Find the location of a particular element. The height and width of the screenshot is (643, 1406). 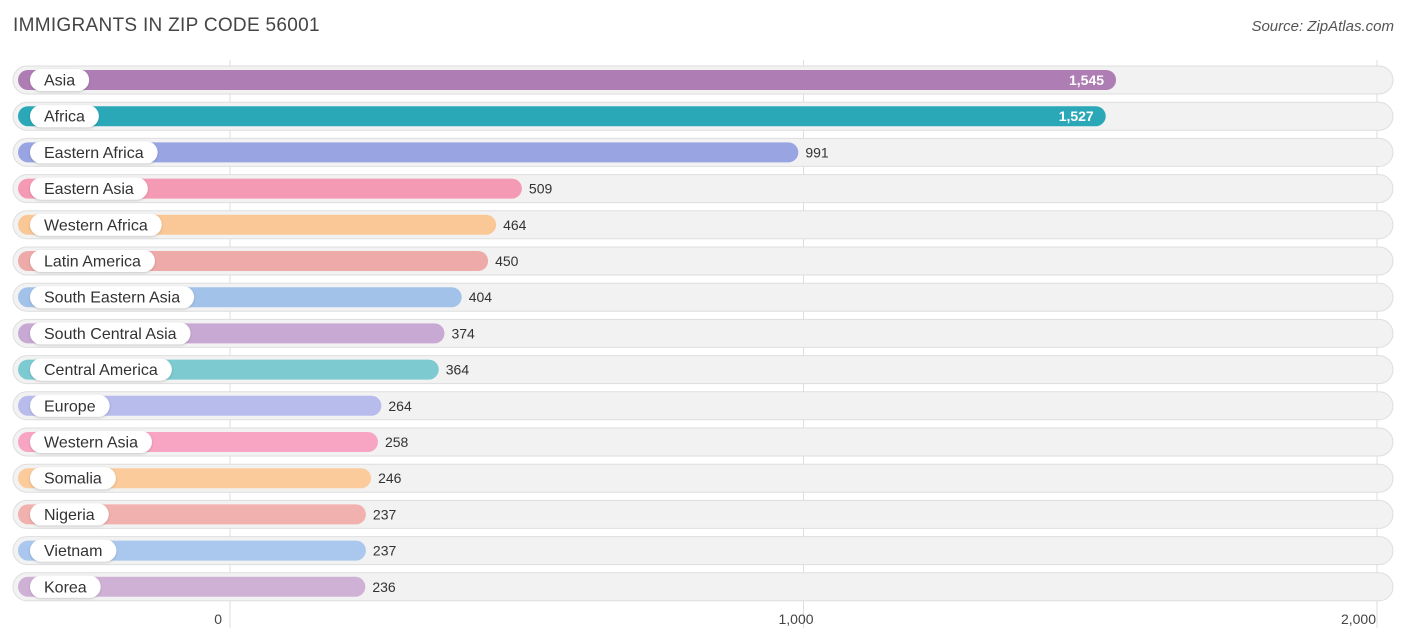

bar-row: South Eastern Asia 404 is located at coordinates (703, 297).